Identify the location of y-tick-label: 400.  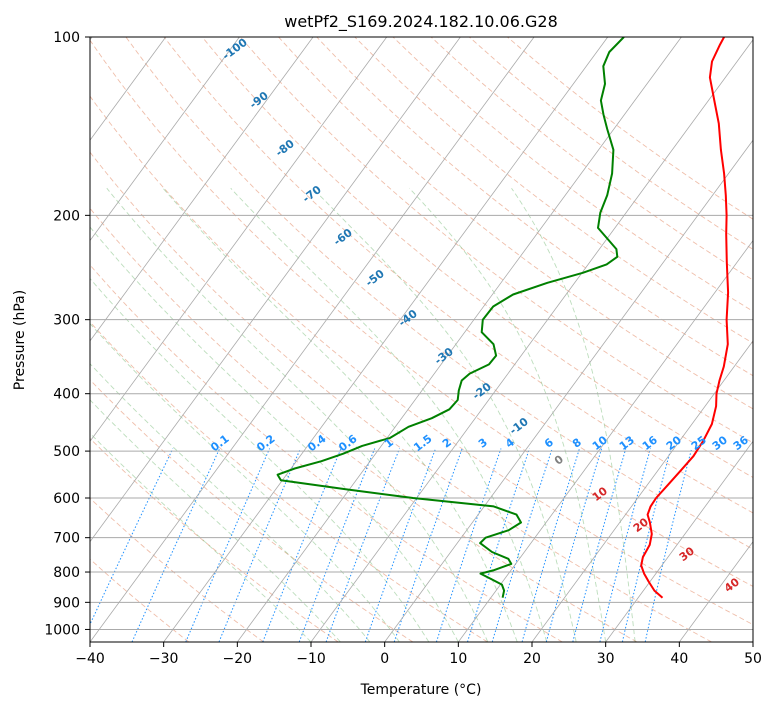
(66, 395).